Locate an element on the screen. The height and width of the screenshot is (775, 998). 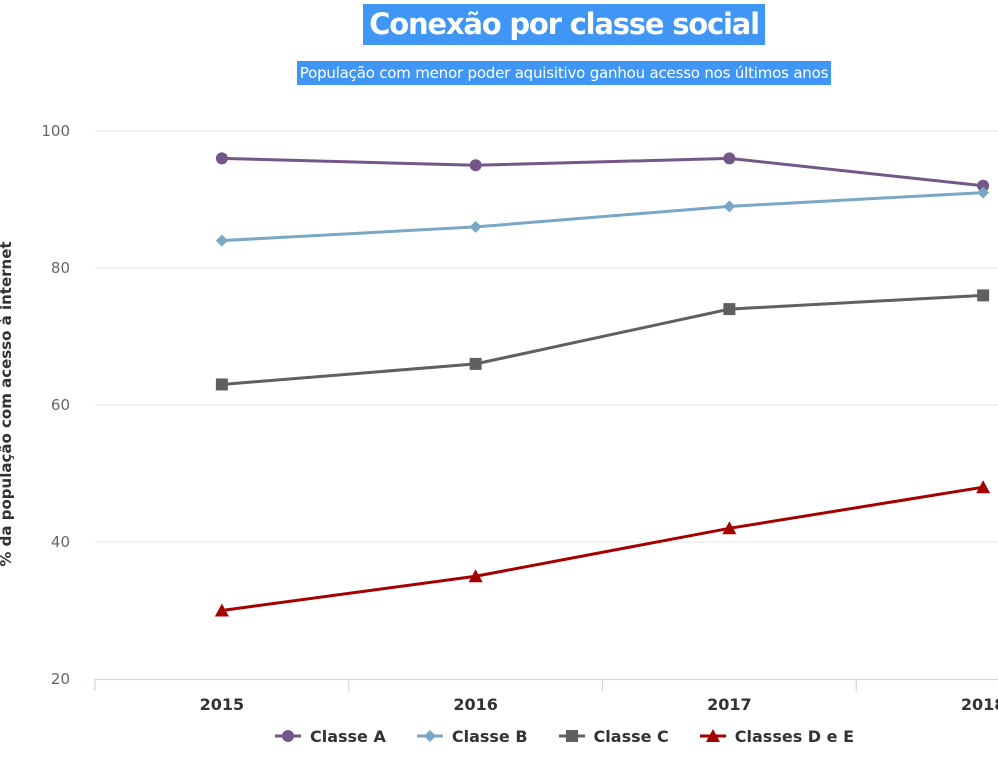
legend-item: Classe B is located at coordinates (472, 736).